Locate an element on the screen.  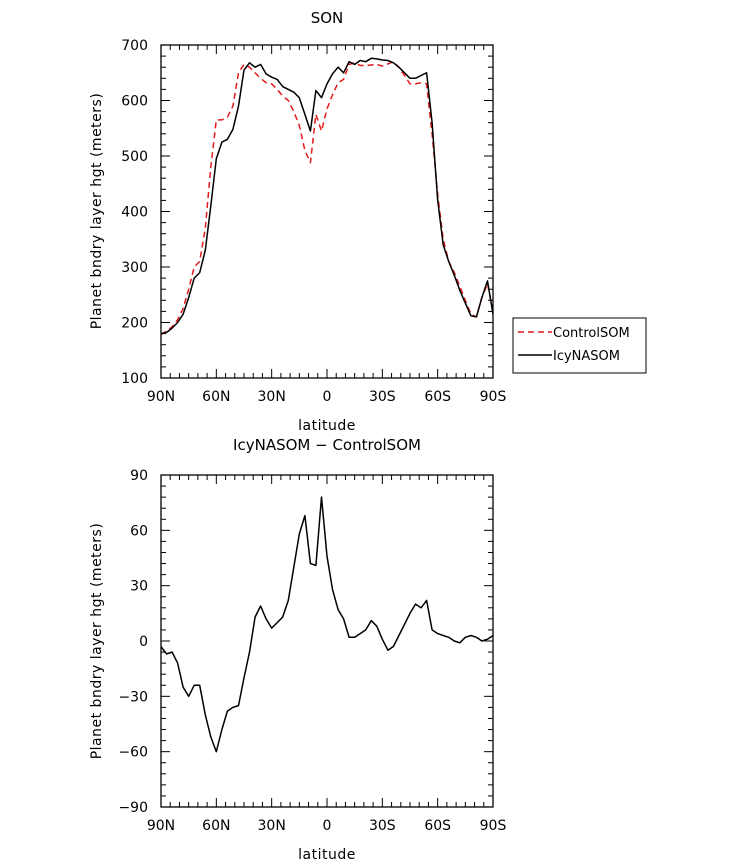
legend: ControlSOM IcyNASOM is located at coordinates (579, 345).